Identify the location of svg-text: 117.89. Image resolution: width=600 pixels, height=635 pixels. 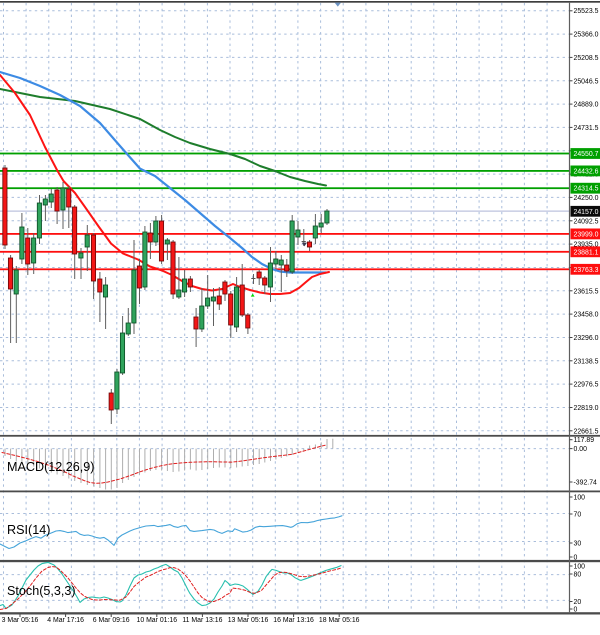
(584, 440).